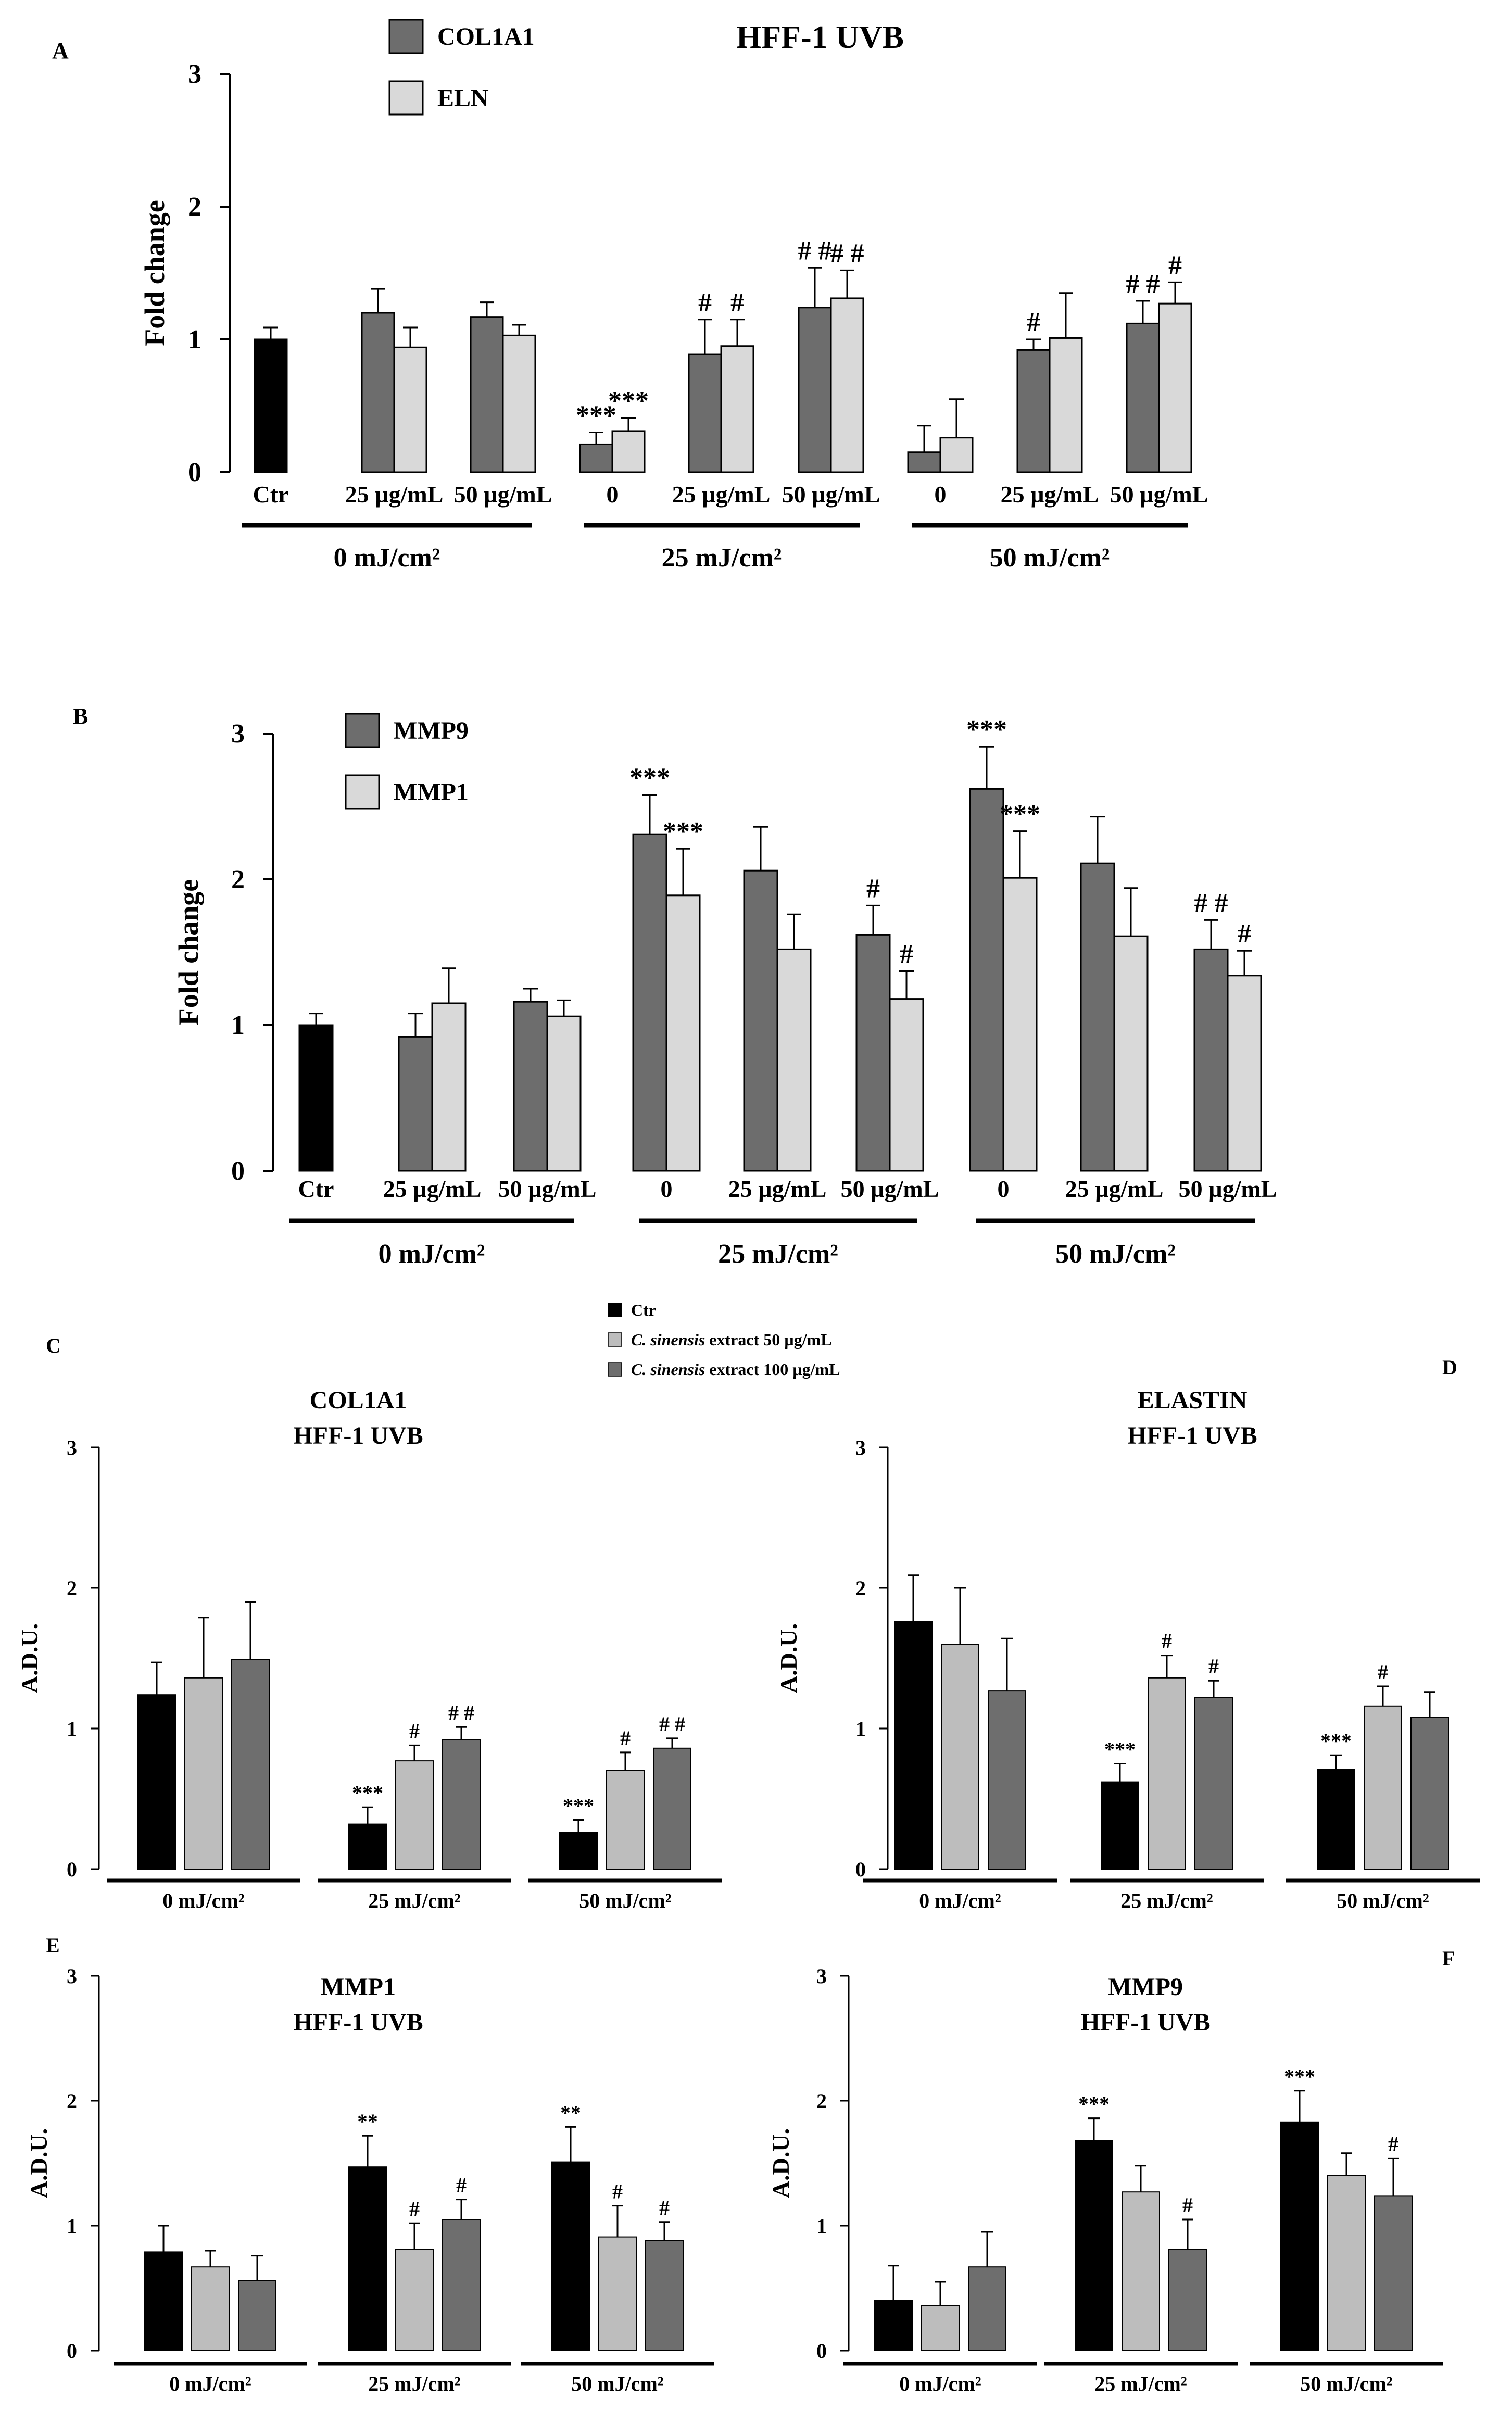 The width and height of the screenshot is (1512, 2422). Describe the element at coordinates (463, 98) in the screenshot. I see `legend-label-eln: ELN` at that location.